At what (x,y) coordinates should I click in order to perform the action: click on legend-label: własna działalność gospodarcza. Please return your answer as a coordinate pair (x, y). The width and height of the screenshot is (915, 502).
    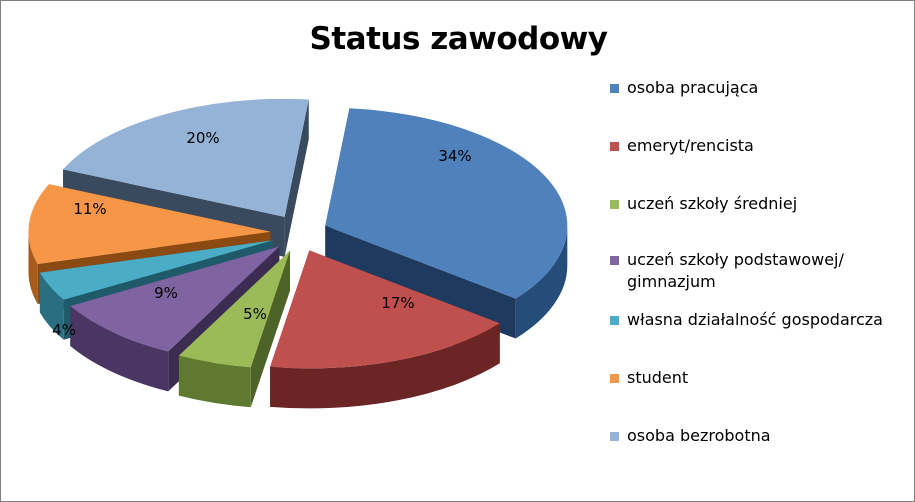
    Looking at the image, I should click on (755, 319).